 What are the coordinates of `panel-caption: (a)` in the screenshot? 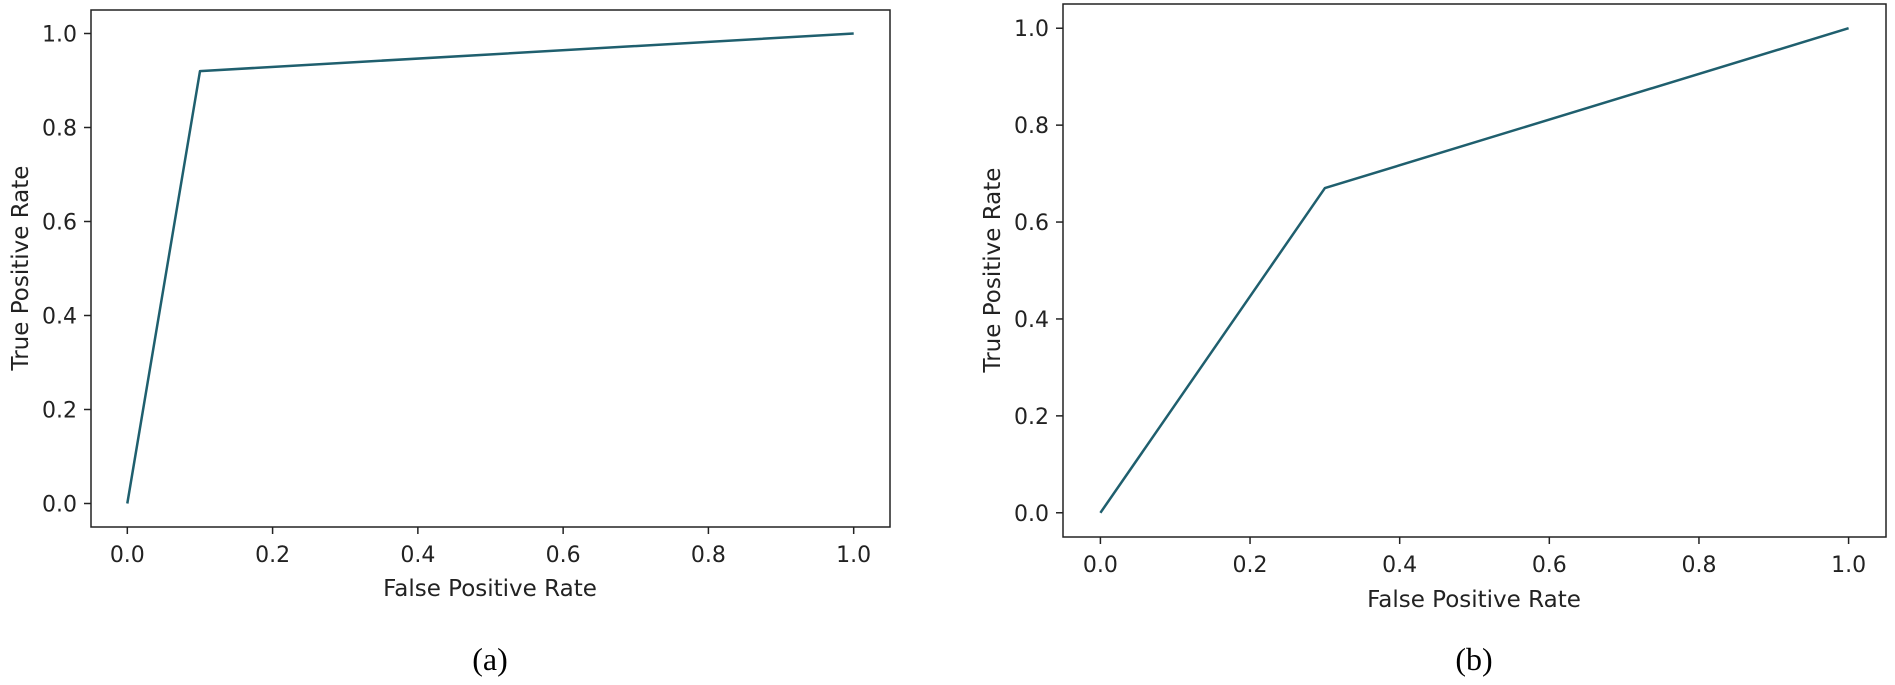 It's located at (490, 659).